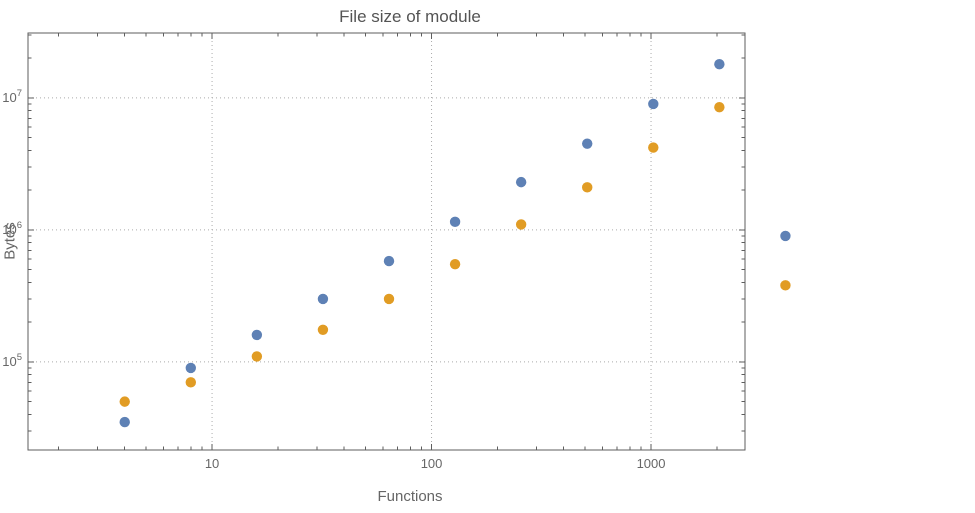 The image size is (975, 513). I want to click on chart-title: File size of module, so click(410, 16).